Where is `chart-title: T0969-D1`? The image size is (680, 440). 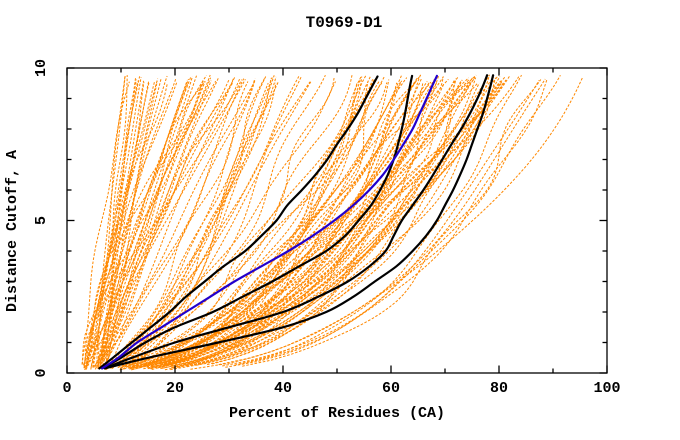
chart-title: T0969-D1 is located at coordinates (344, 23).